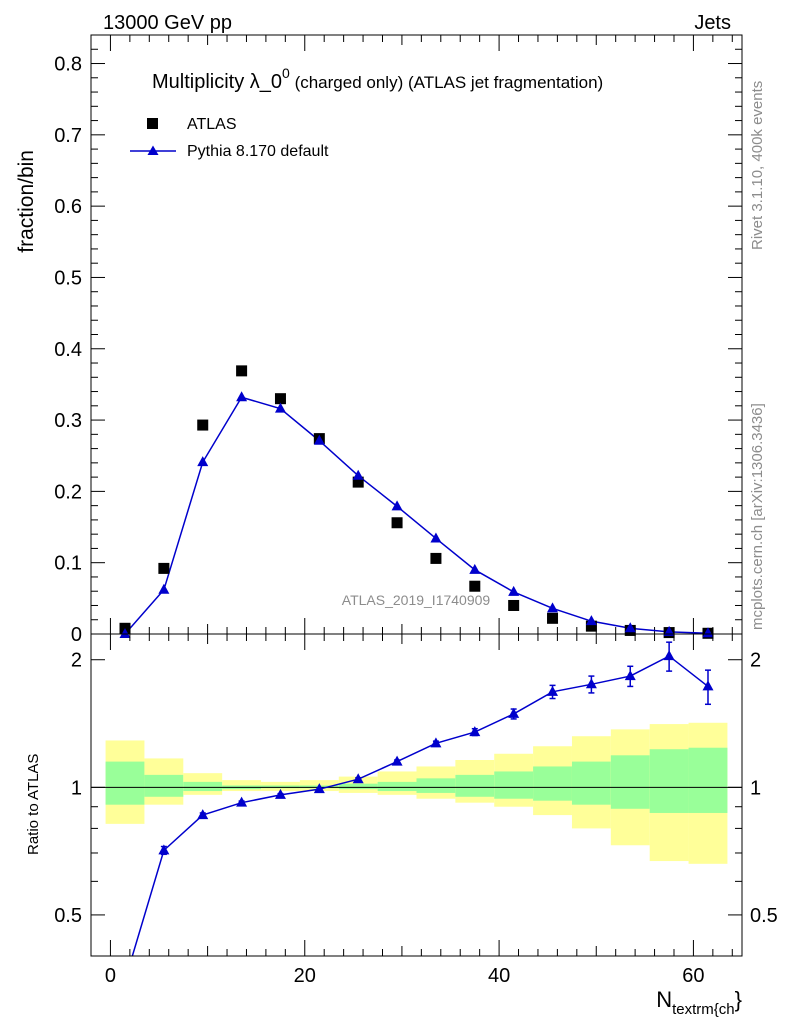 Image resolution: width=786 pixels, height=1024 pixels. Describe the element at coordinates (405, 976) in the screenshot. I see `xtick-labels: 0 20 40 60` at that location.